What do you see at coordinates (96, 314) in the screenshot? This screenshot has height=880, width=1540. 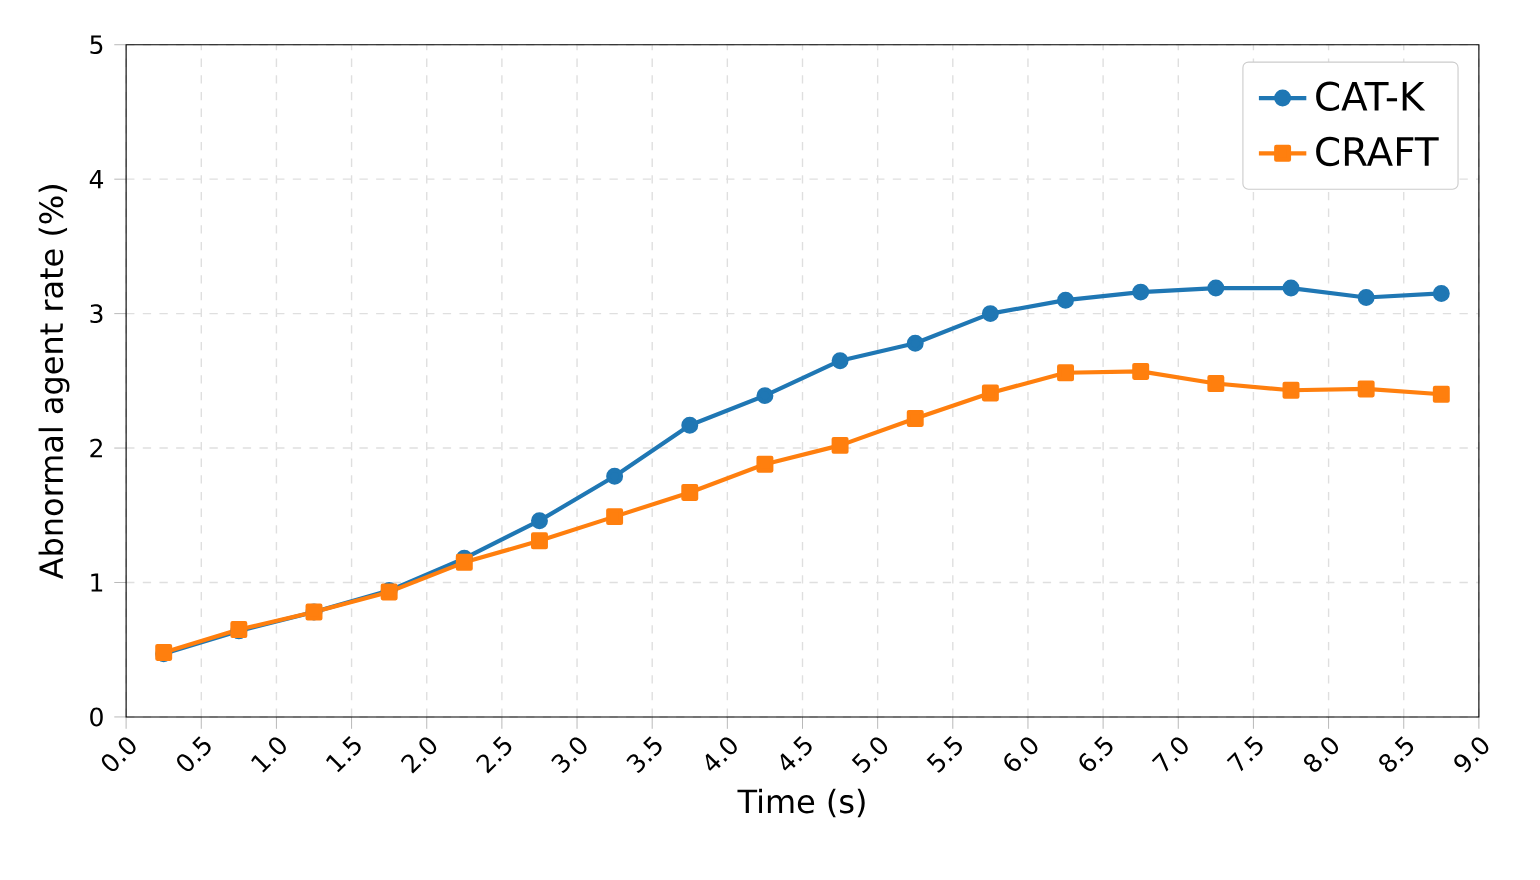 I see `y-tick-label: 3` at bounding box center [96, 314].